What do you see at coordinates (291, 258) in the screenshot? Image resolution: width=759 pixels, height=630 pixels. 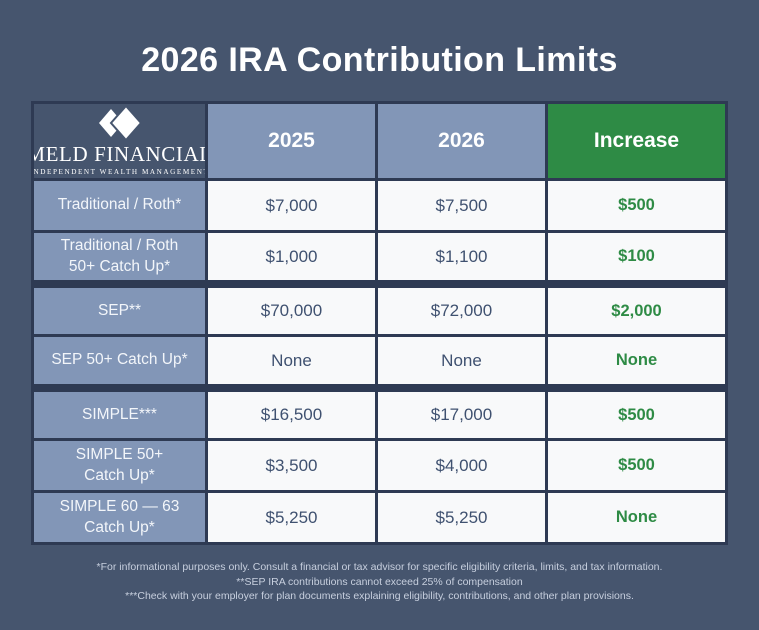 I see `value-2025: $1,000` at bounding box center [291, 258].